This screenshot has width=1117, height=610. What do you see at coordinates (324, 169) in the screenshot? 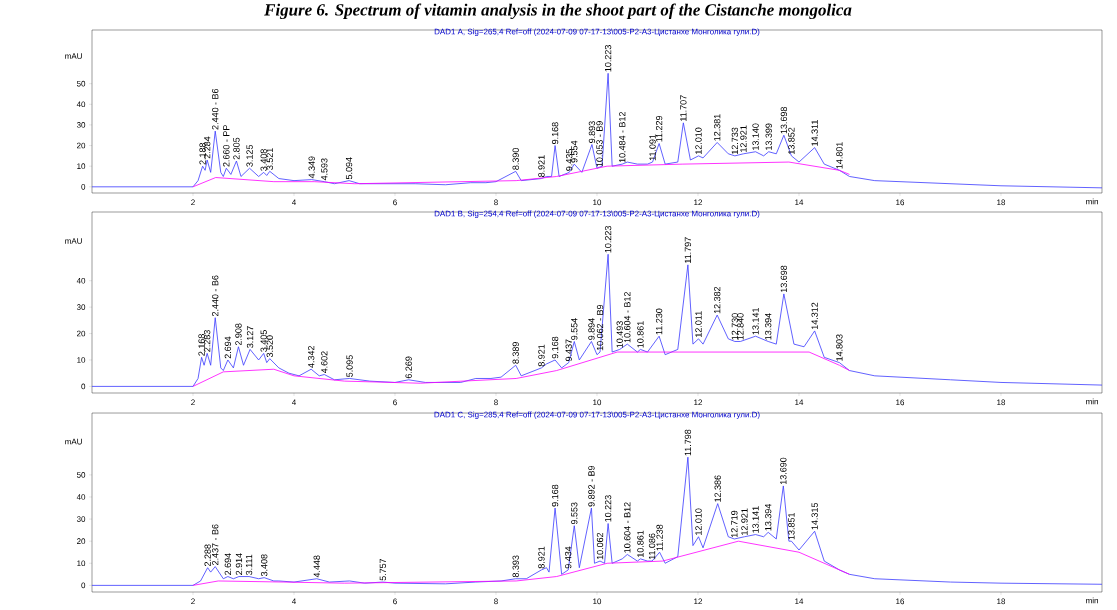
I see `annotation: 4.593` at bounding box center [324, 169].